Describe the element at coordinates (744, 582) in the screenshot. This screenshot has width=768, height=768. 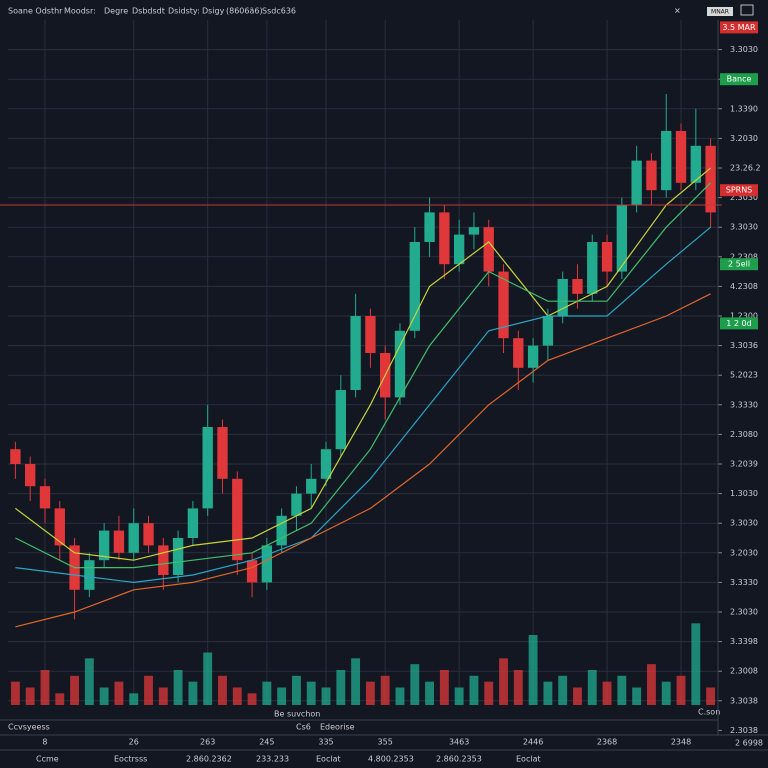
I see `y-tick-label: 3.3330` at that location.